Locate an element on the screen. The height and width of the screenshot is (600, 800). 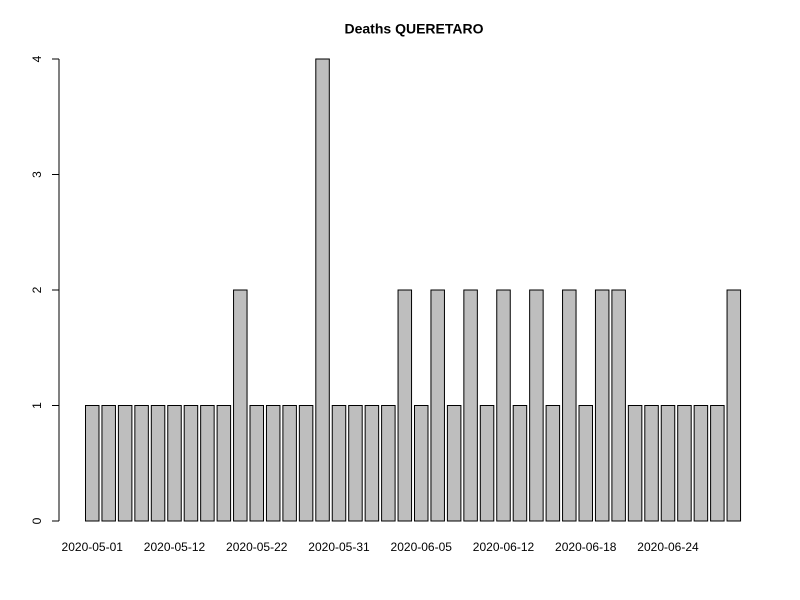
chart-title: Deaths QUERETARO is located at coordinates (414, 29).